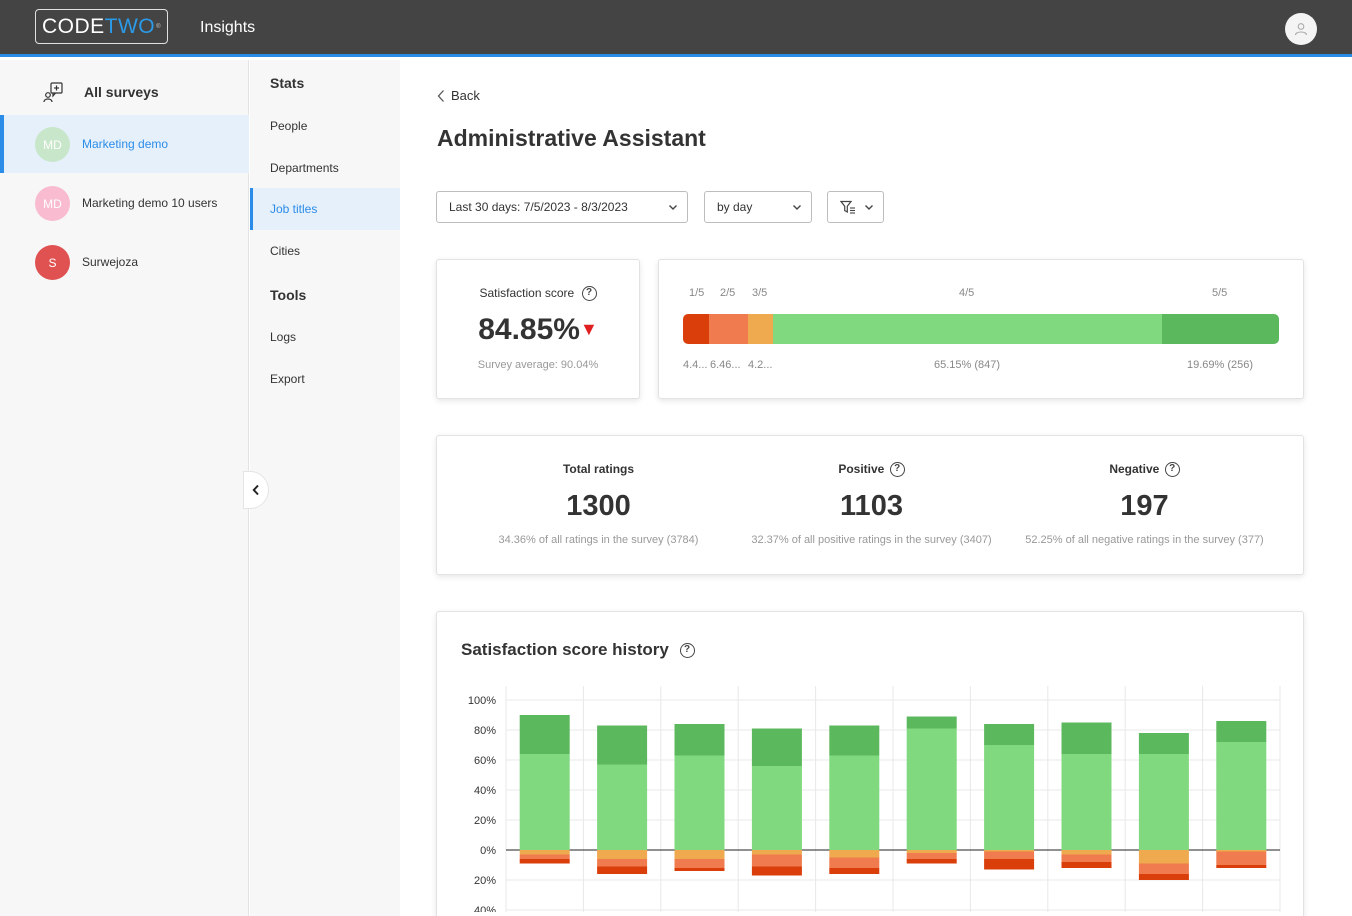 The image size is (1352, 916). Describe the element at coordinates (598, 506) in the screenshot. I see `total-ratings-value: 1300` at that location.